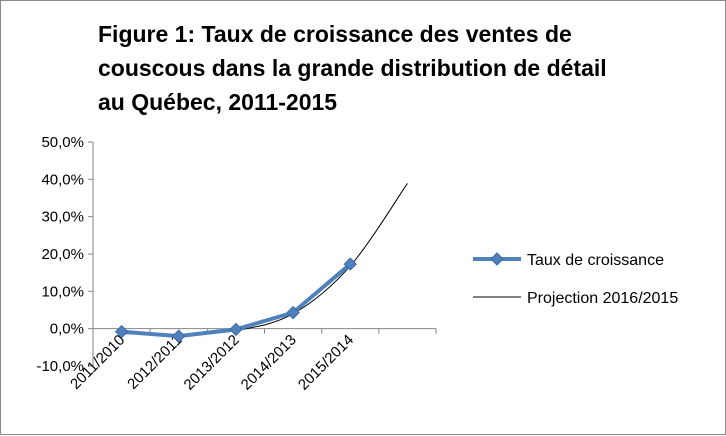 The height and width of the screenshot is (436, 726). I want to click on y-tick-label: 10,0%, so click(62, 291).